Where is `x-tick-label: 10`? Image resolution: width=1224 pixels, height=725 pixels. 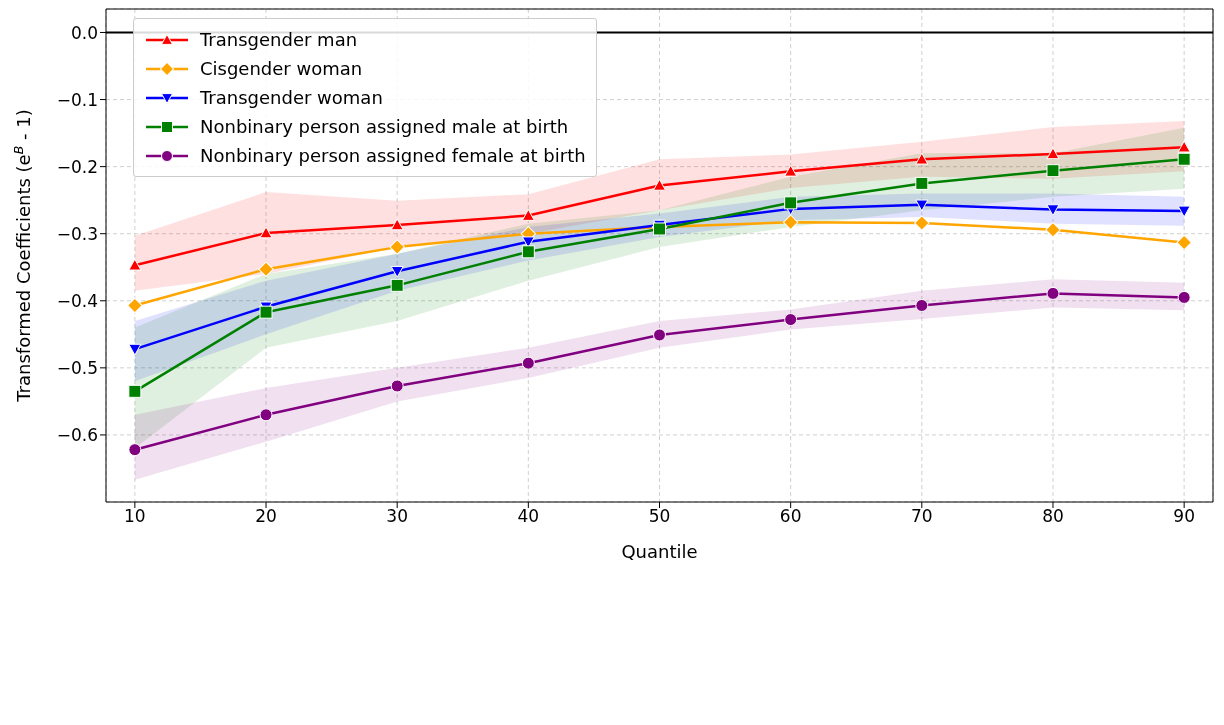 x-tick-label: 10 is located at coordinates (135, 516).